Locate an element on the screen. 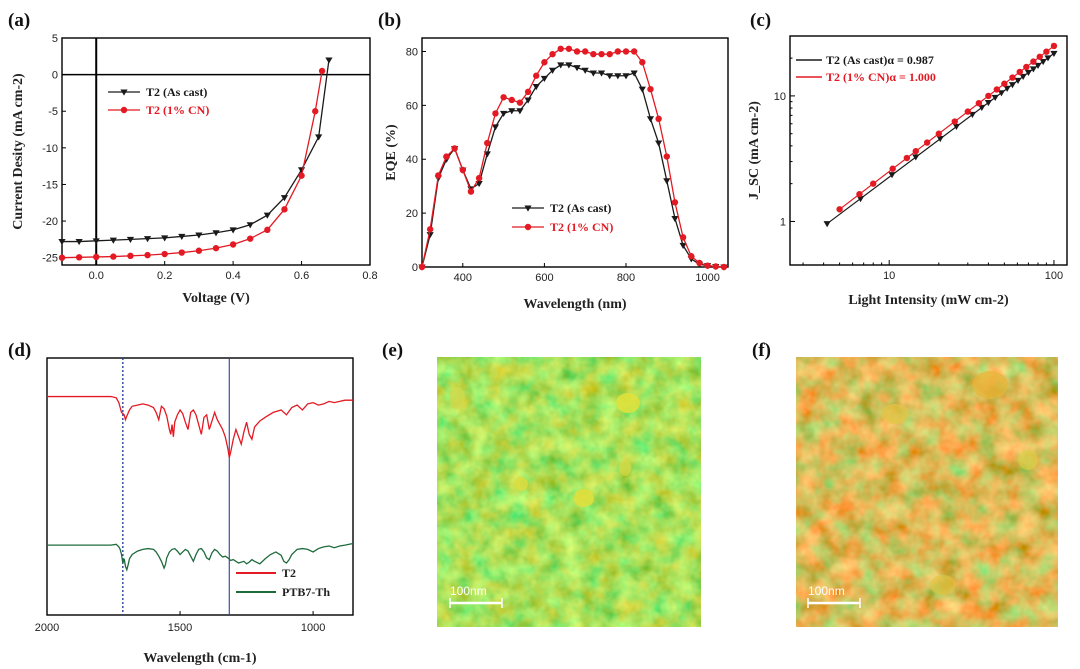 The width and height of the screenshot is (1080, 669). x-tick-label: 800 is located at coordinates (626, 278).